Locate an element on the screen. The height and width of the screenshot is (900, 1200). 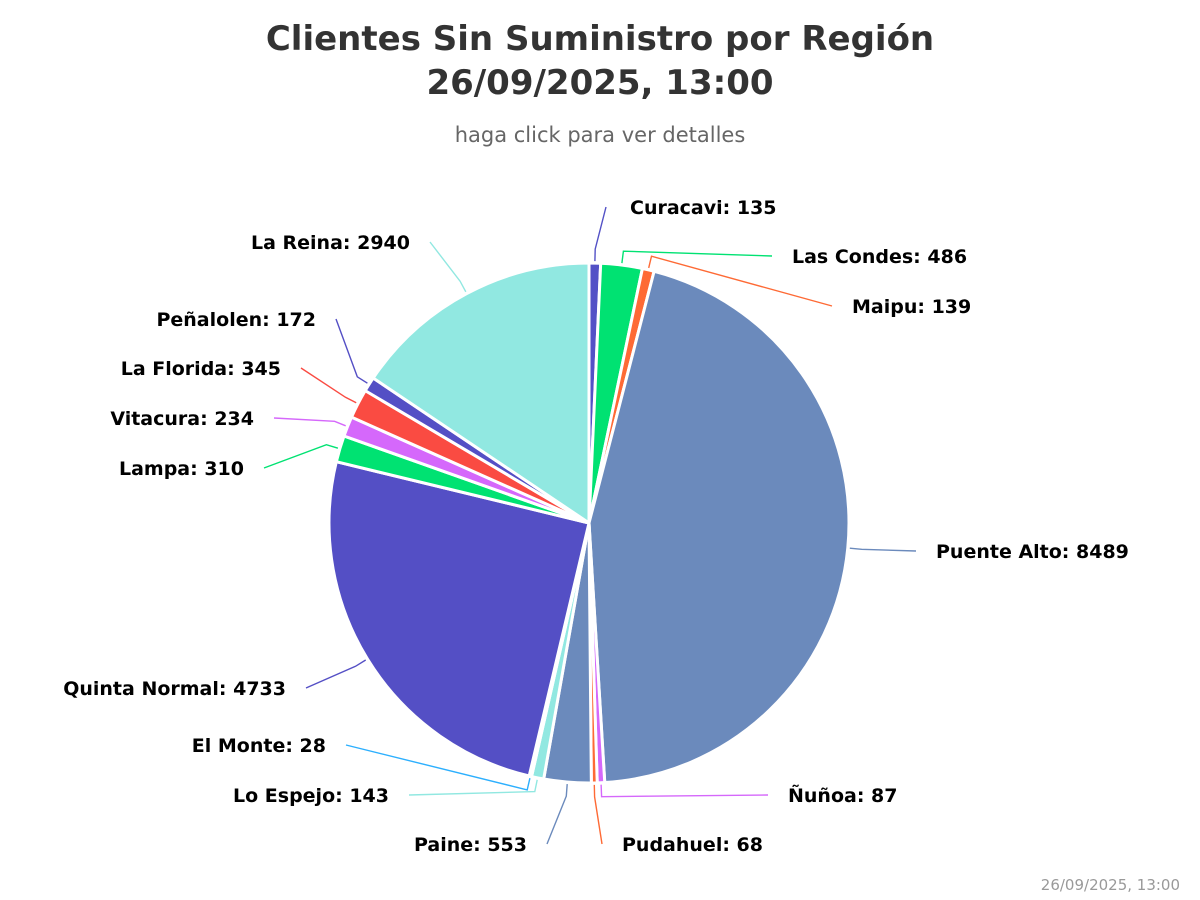
chart-title-datetime: 26/09/2025, 13:00 is located at coordinates (599, 83).